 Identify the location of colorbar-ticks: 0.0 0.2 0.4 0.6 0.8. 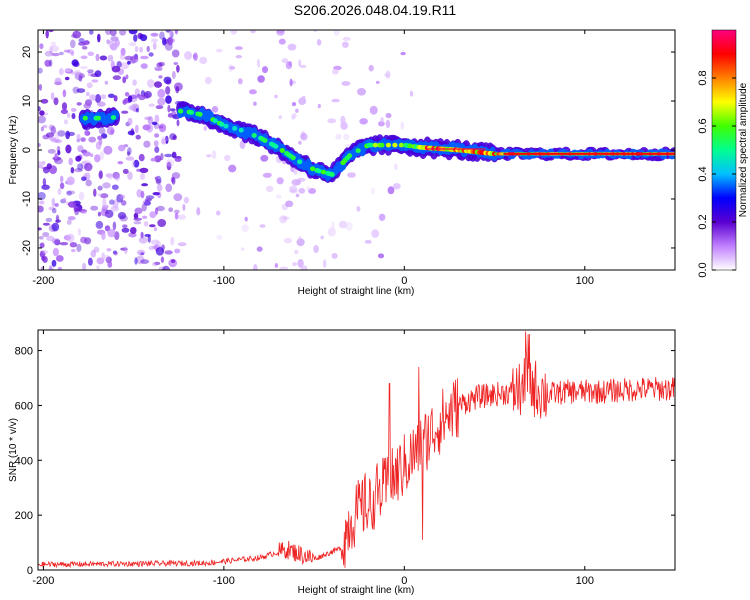
(716, 174).